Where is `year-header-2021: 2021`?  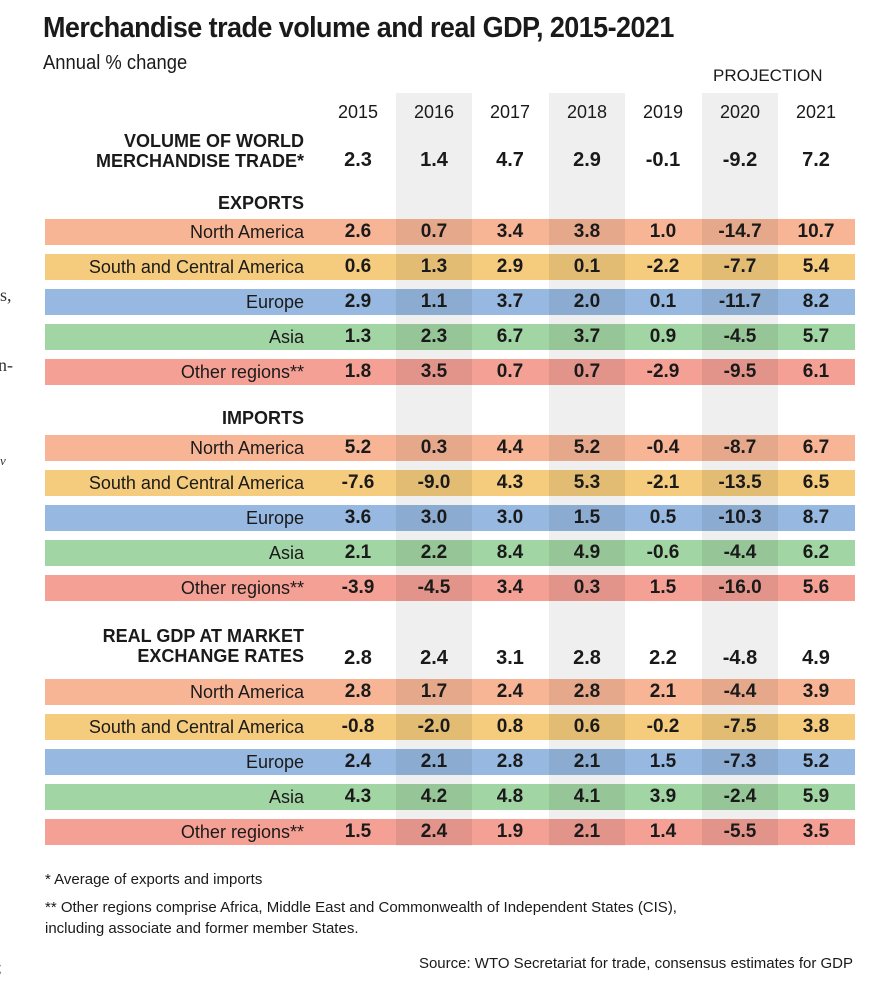
year-header-2021: 2021 is located at coordinates (816, 112).